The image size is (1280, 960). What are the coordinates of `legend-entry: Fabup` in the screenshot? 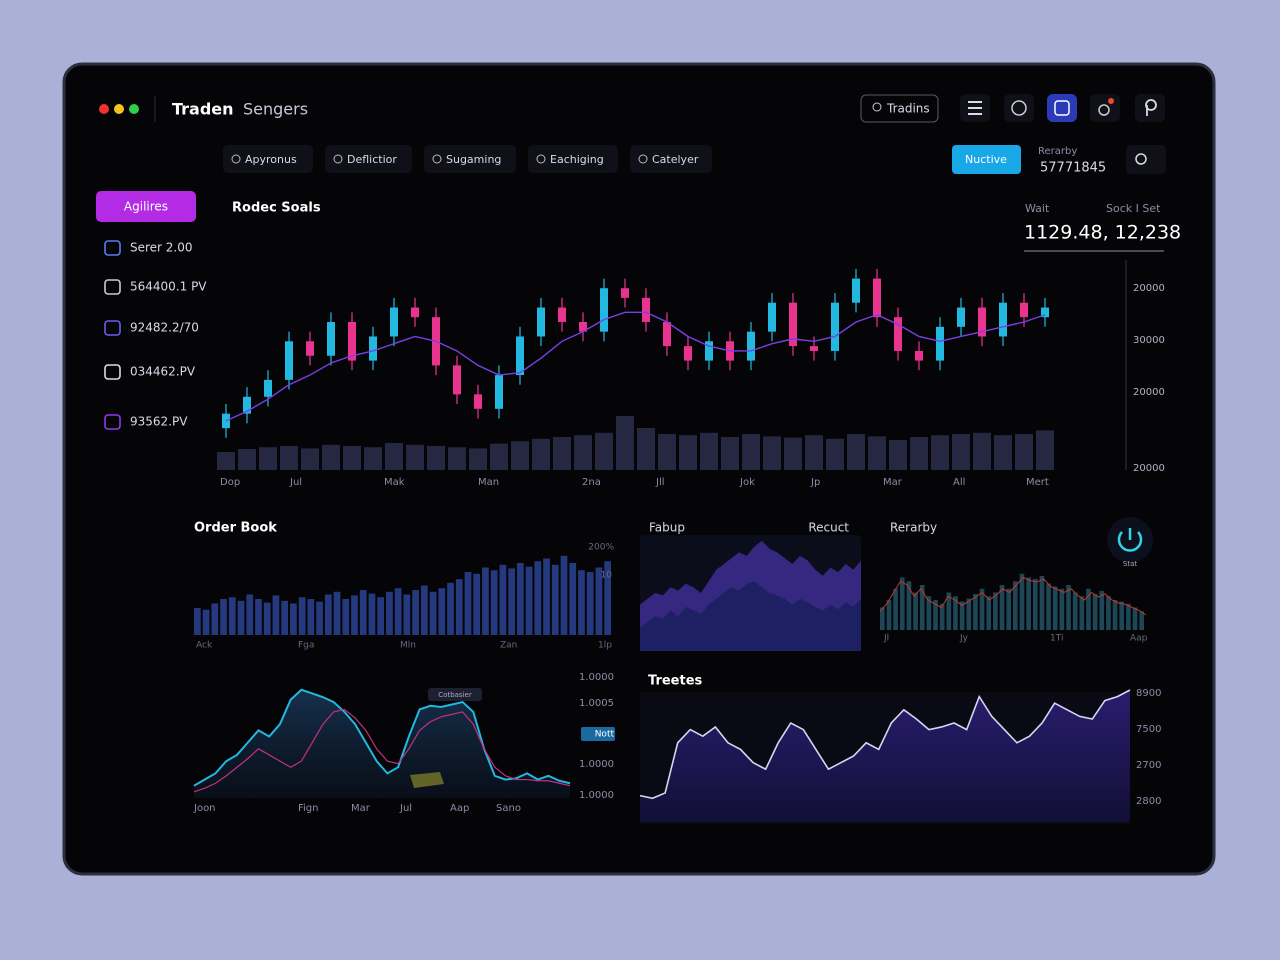 It's located at (667, 528).